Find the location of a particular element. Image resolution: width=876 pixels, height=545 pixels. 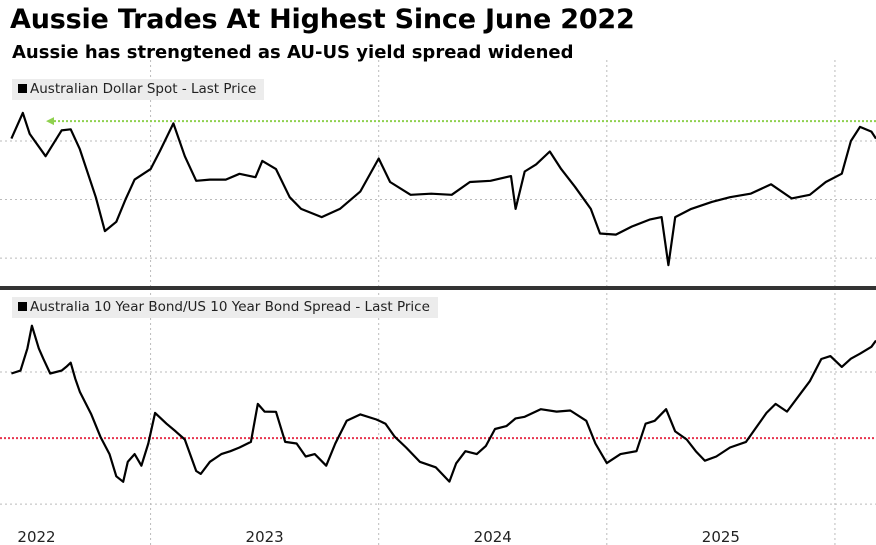

x-tick-label: 2025 is located at coordinates (721, 536).